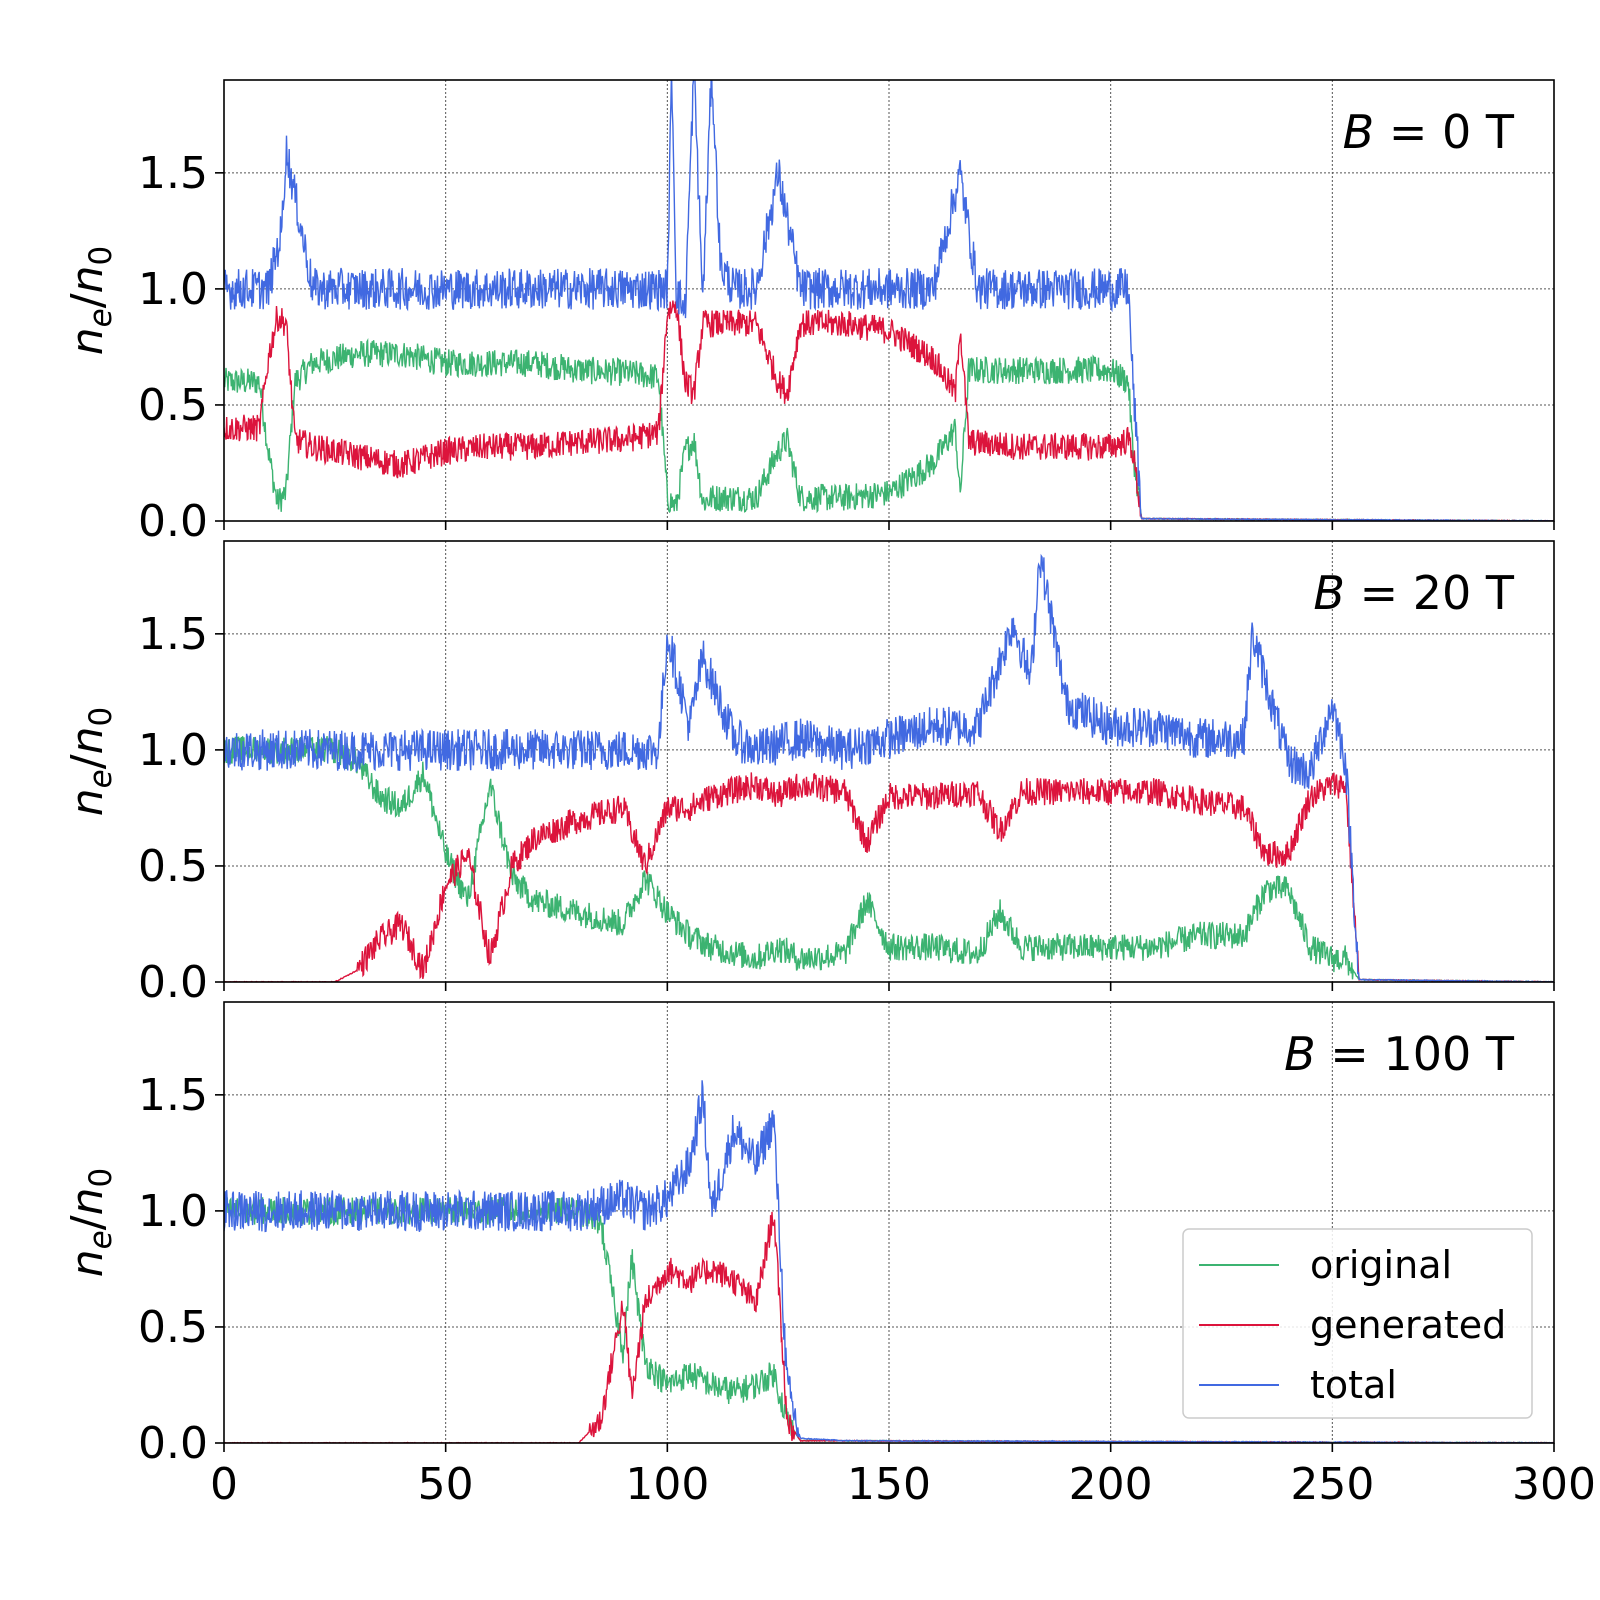 This screenshot has width=1600, height=1600. I want to click on field-annotation: B = 20 T, so click(1414, 593).